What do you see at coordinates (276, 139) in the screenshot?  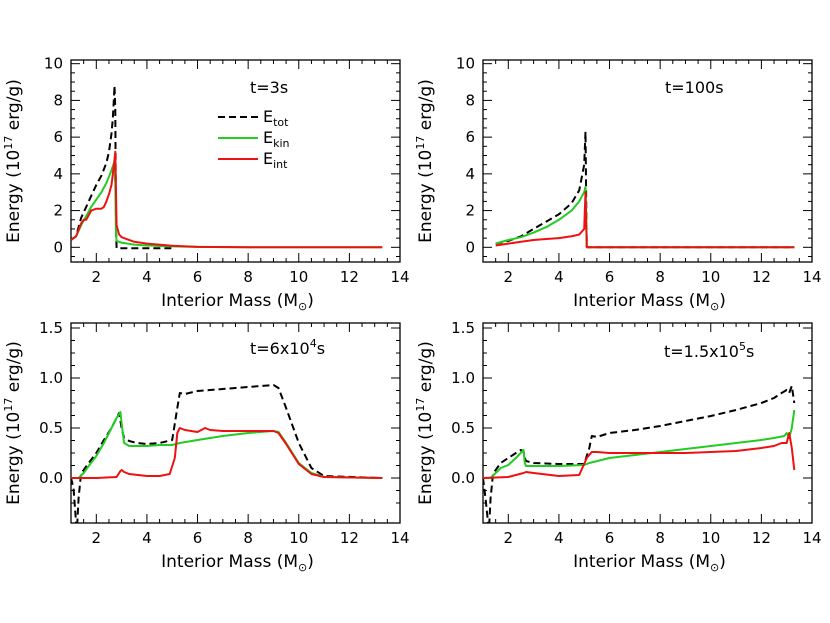 I see `legend-label-kinetic: Ekin` at bounding box center [276, 139].